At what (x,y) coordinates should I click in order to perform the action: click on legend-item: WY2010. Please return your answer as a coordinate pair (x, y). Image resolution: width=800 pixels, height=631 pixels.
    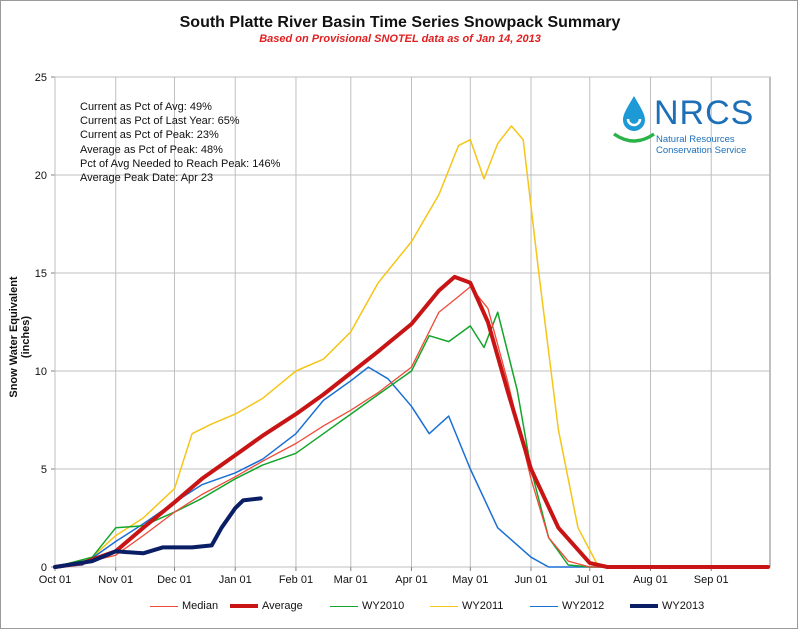
    Looking at the image, I should click on (367, 606).